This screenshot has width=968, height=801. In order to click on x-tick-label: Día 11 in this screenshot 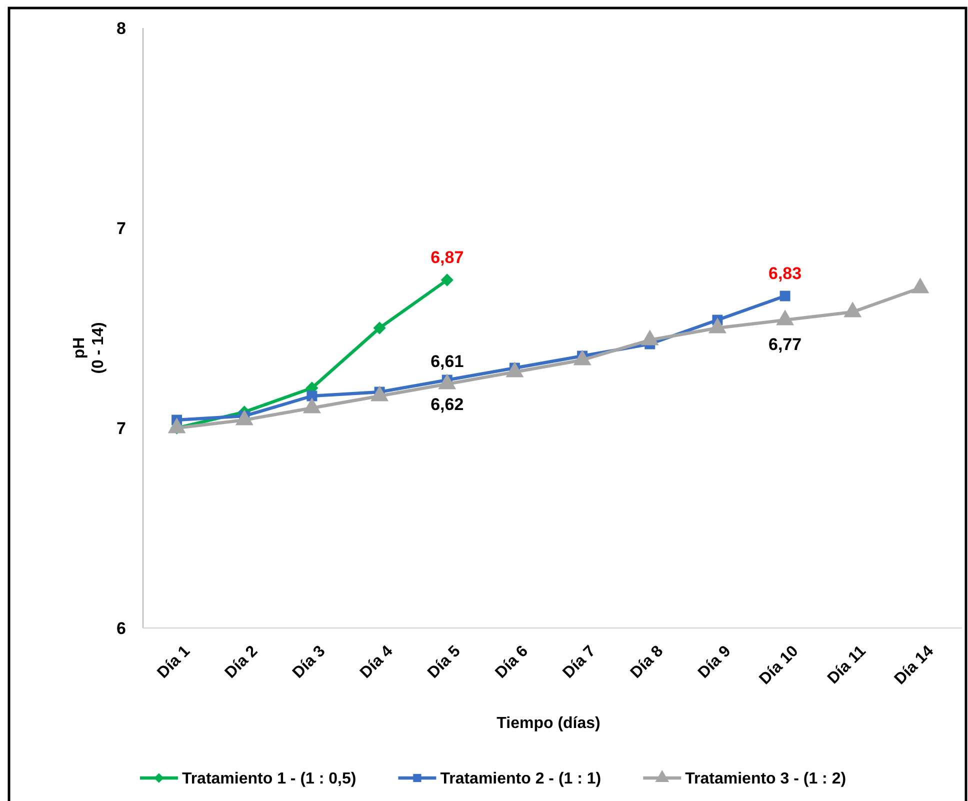, I will do `click(847, 665)`.